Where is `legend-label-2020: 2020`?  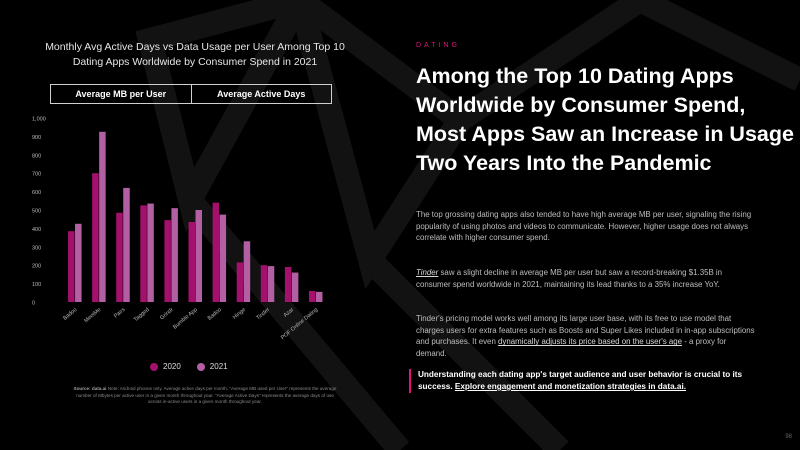
legend-label-2020: 2020 is located at coordinates (172, 366).